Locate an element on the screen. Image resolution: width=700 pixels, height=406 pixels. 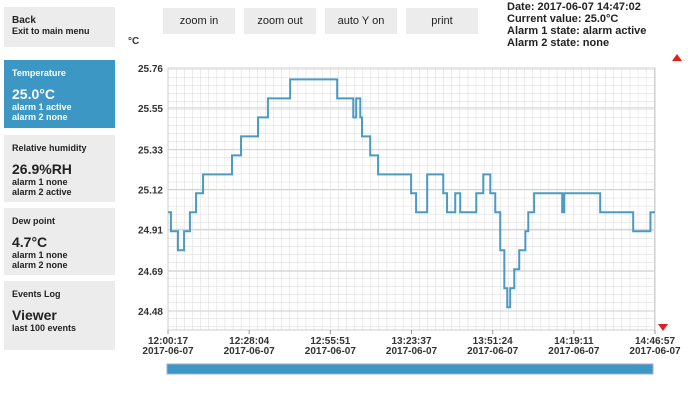
x-tick-label: 13:51:24 is located at coordinates (493, 341).